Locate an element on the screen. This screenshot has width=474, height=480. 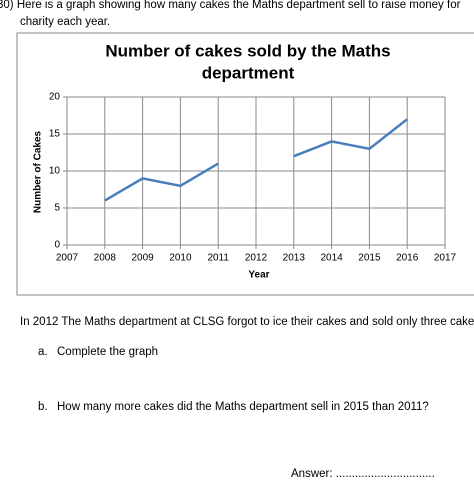
x-tick-label: 2010 is located at coordinates (180, 258).